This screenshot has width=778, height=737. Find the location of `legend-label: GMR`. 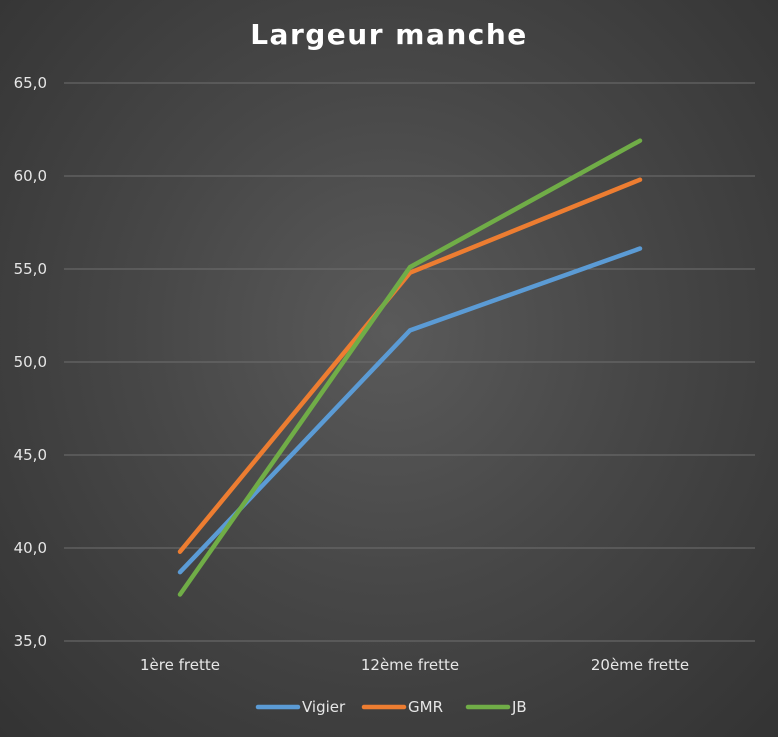

legend-label: GMR is located at coordinates (425, 707).